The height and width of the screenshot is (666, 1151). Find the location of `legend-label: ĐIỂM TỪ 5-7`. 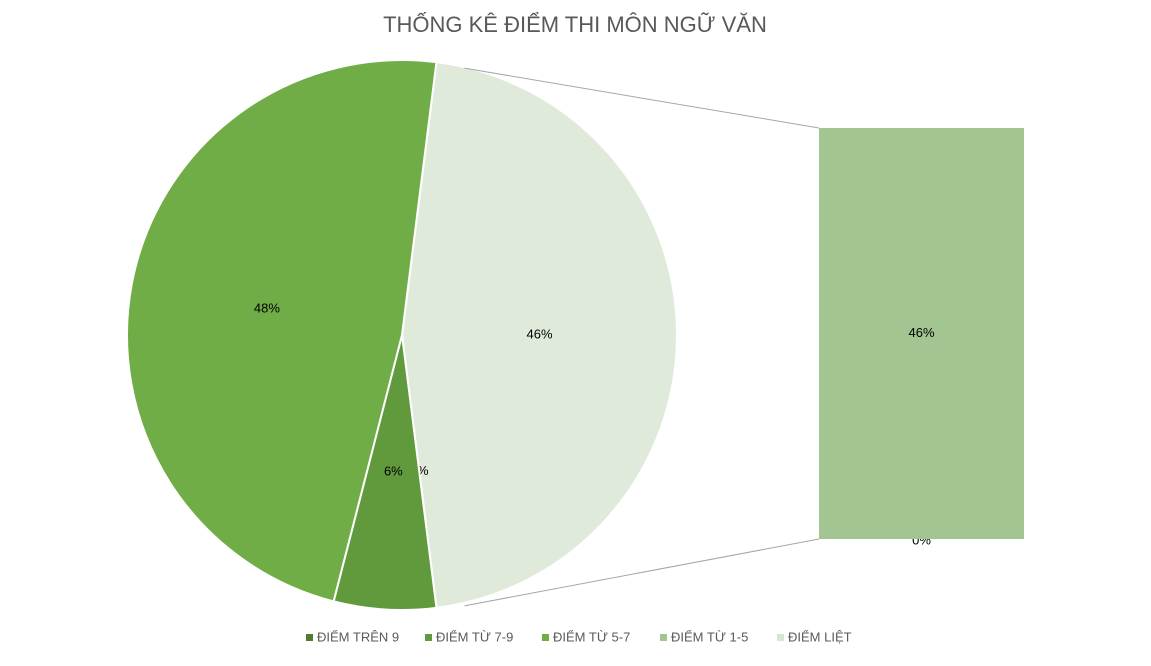

legend-label: ĐIỂM TỪ 5-7 is located at coordinates (591, 636).